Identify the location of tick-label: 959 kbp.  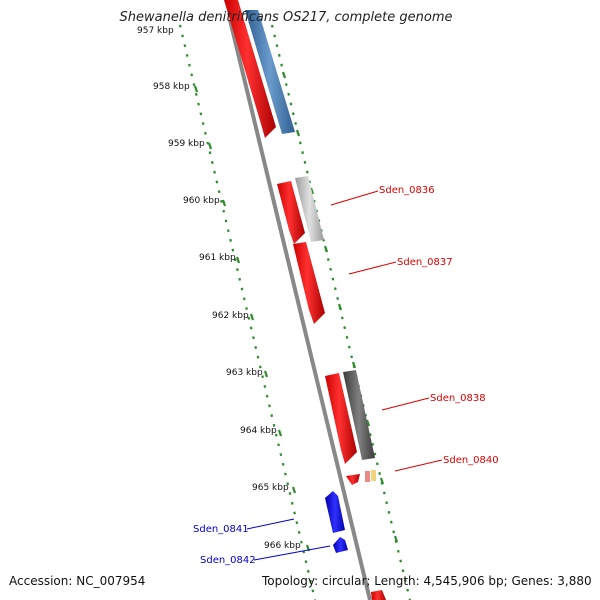
(186, 144).